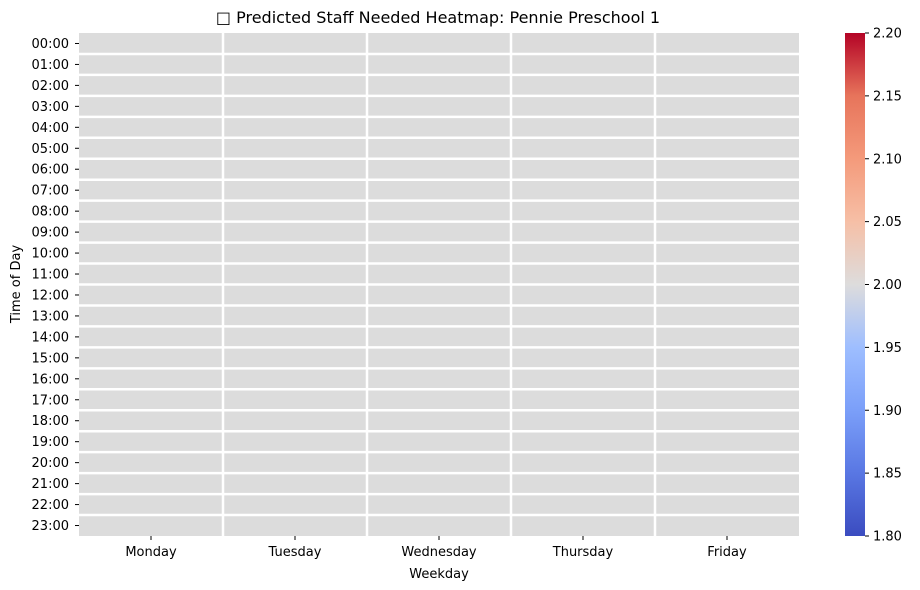  What do you see at coordinates (151, 552) in the screenshot?
I see `x-tick-label: Monday` at bounding box center [151, 552].